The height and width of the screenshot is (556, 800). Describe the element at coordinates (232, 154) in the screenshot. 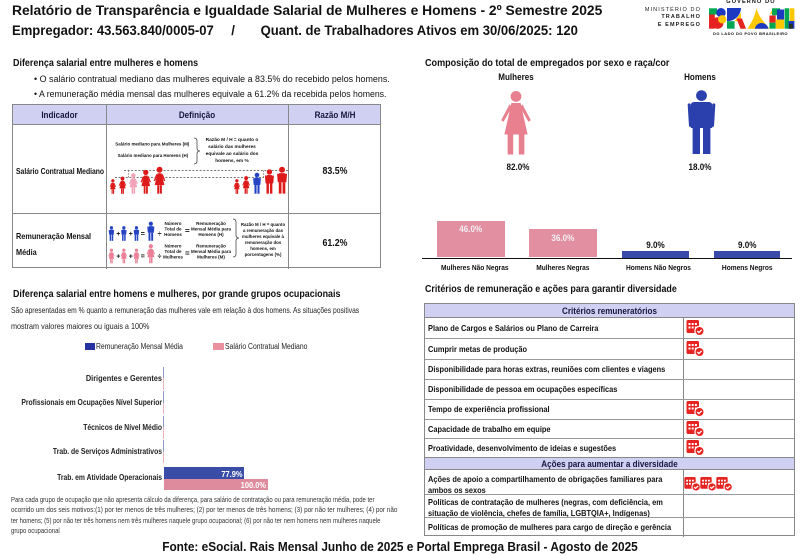

I see `svg-text: equivale ao salário dos` at that location.